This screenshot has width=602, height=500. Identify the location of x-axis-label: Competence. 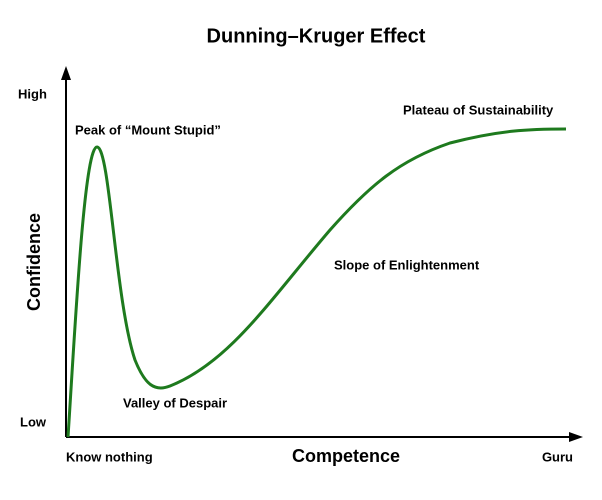
(346, 456).